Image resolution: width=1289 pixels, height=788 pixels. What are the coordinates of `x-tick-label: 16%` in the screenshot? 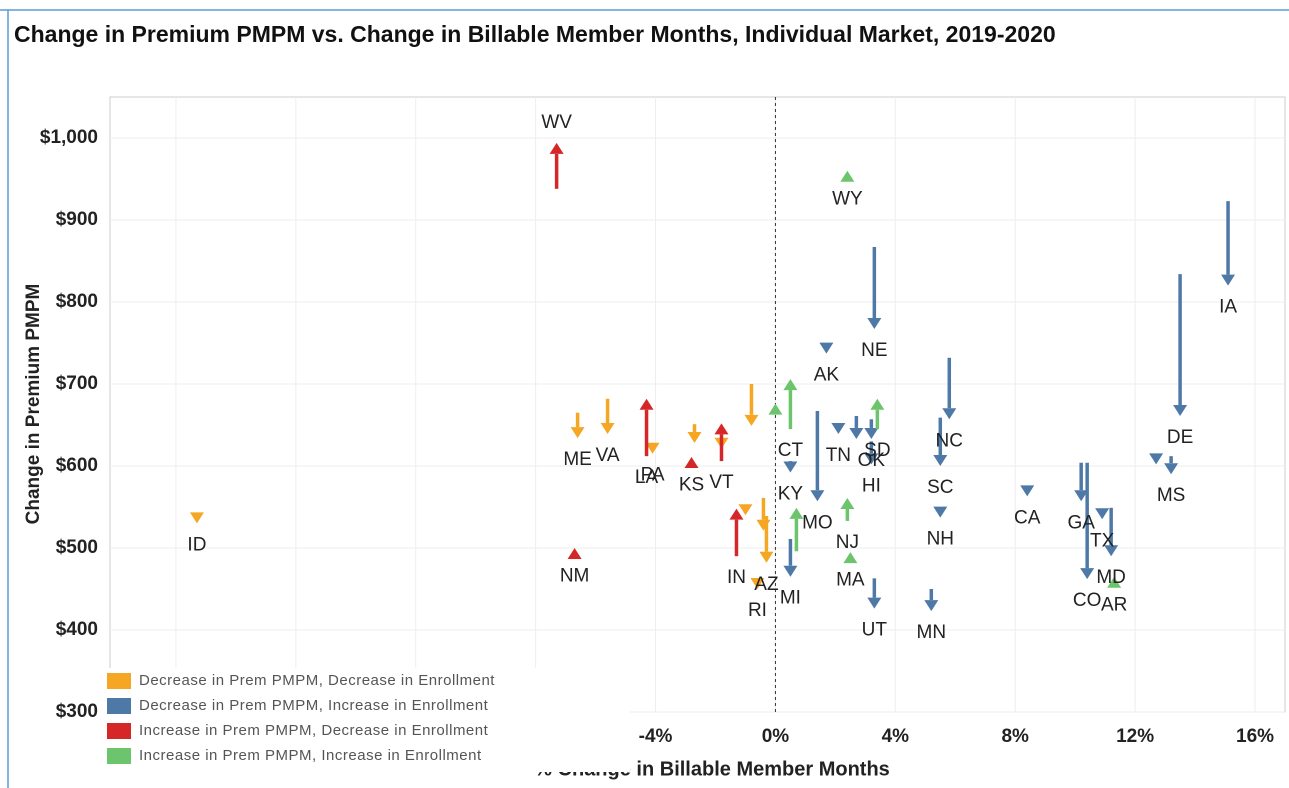 It's located at (1255, 736).